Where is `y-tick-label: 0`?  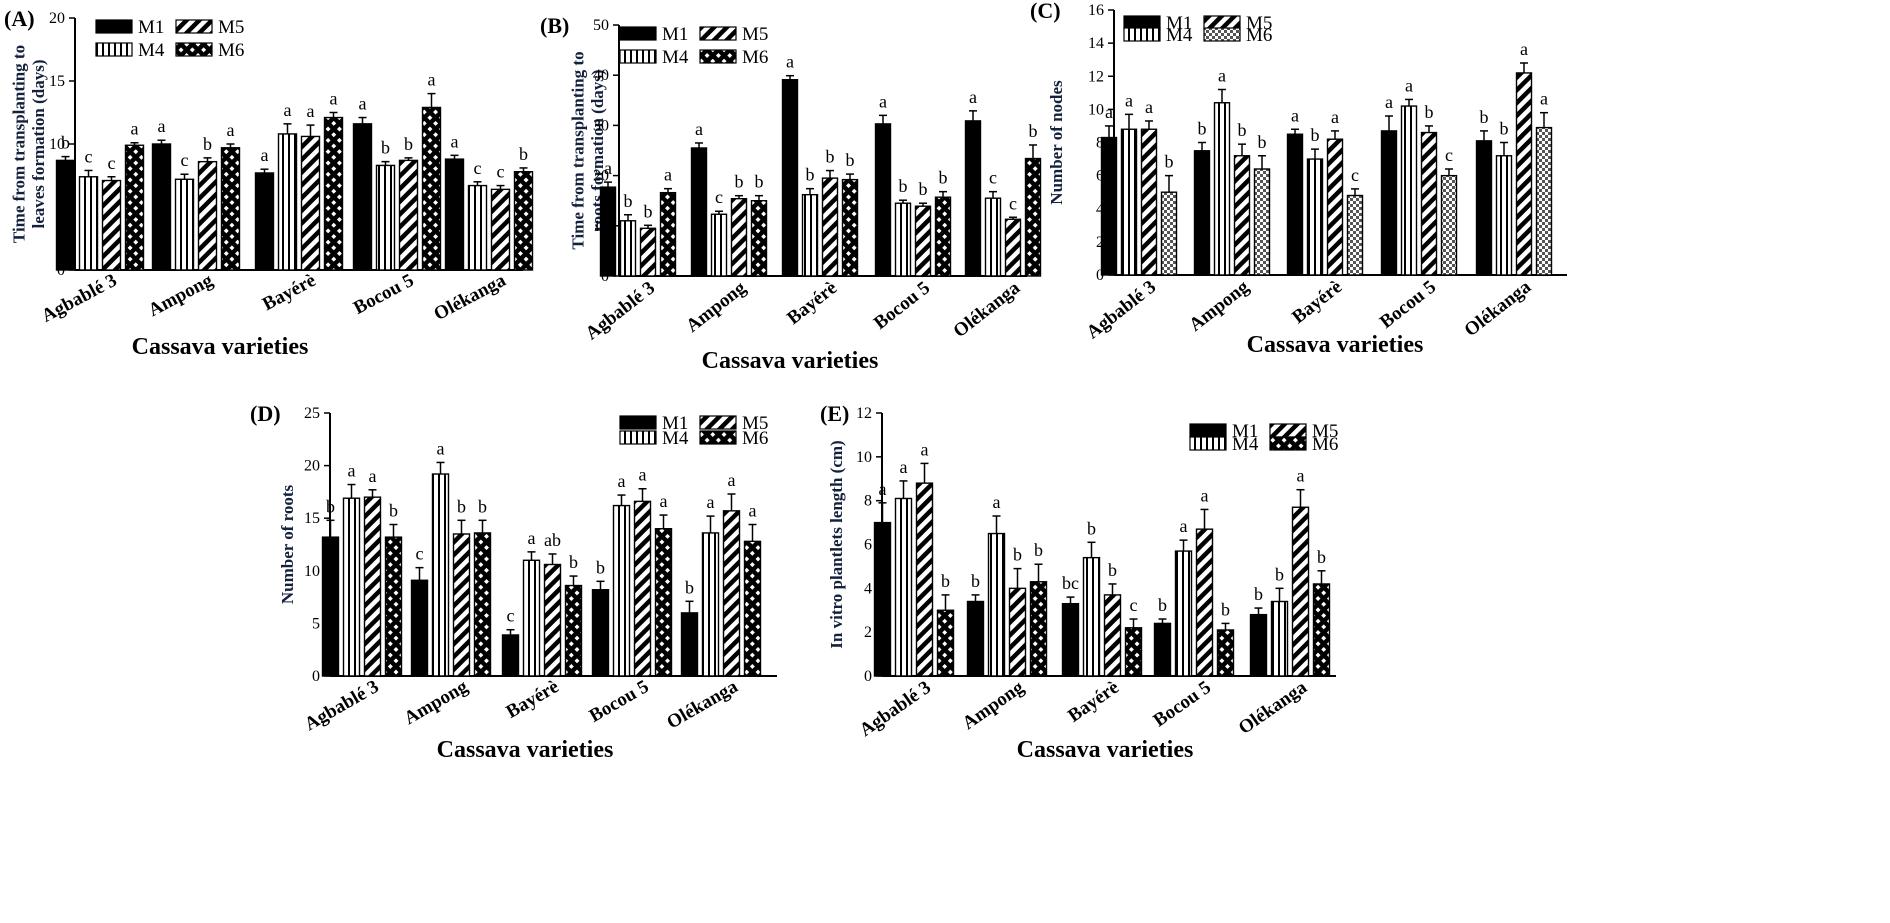 y-tick-label: 0 is located at coordinates (316, 676).